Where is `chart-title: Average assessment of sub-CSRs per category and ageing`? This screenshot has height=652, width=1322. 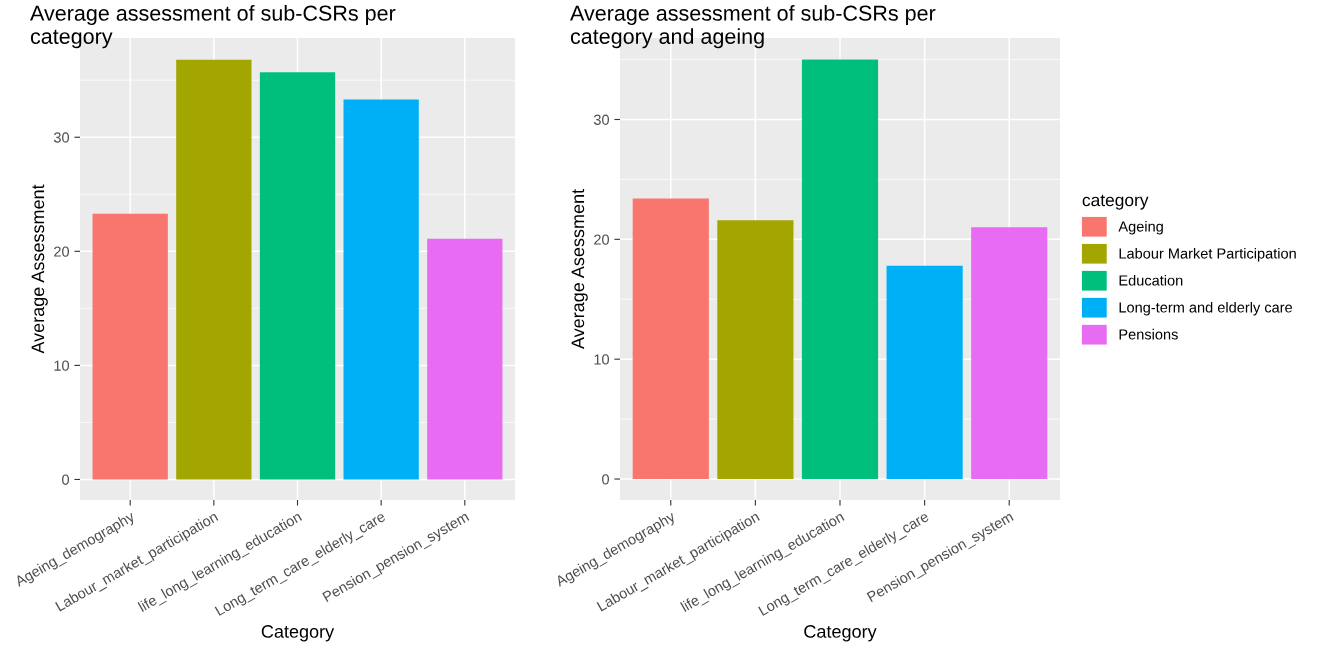
chart-title: Average assessment of sub-CSRs per category and ageing is located at coordinates (753, 27).